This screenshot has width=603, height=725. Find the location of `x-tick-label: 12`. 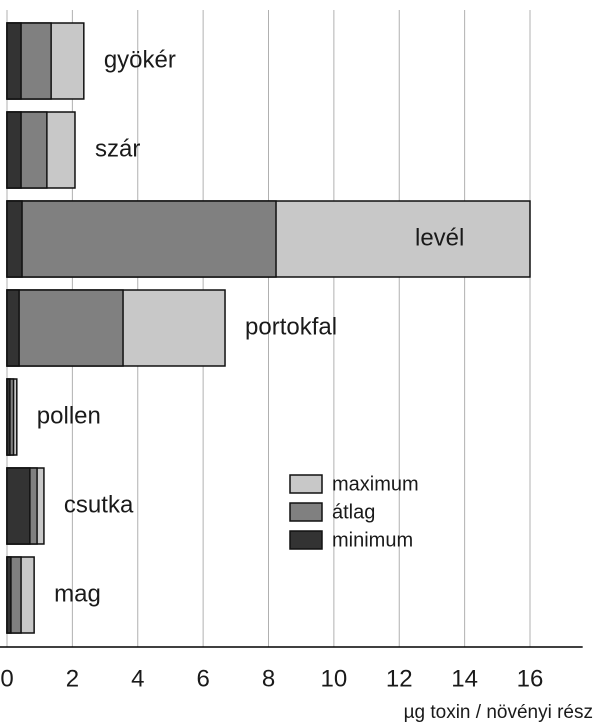

x-tick-label: 12 is located at coordinates (399, 678).